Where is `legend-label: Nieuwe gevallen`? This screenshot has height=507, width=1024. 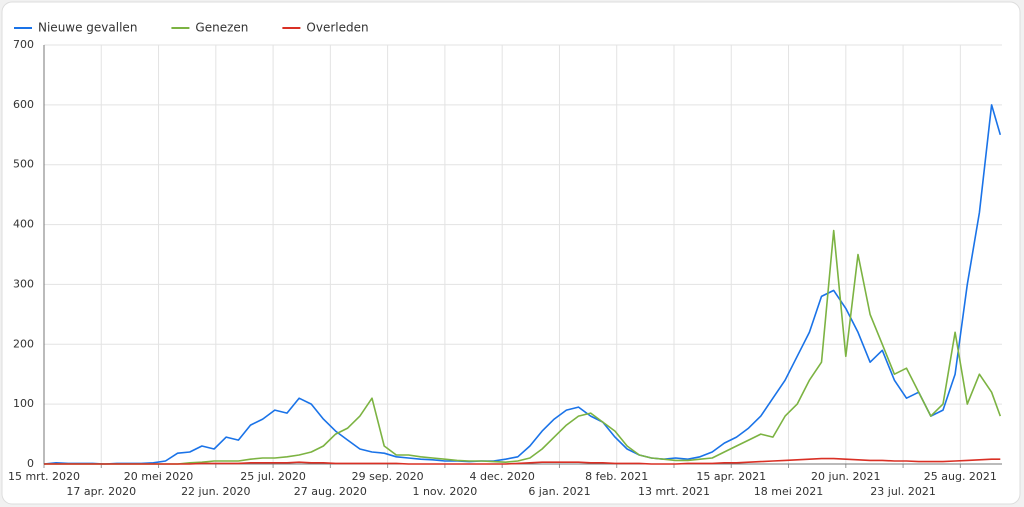 legend-label: Nieuwe gevallen is located at coordinates (87, 28).